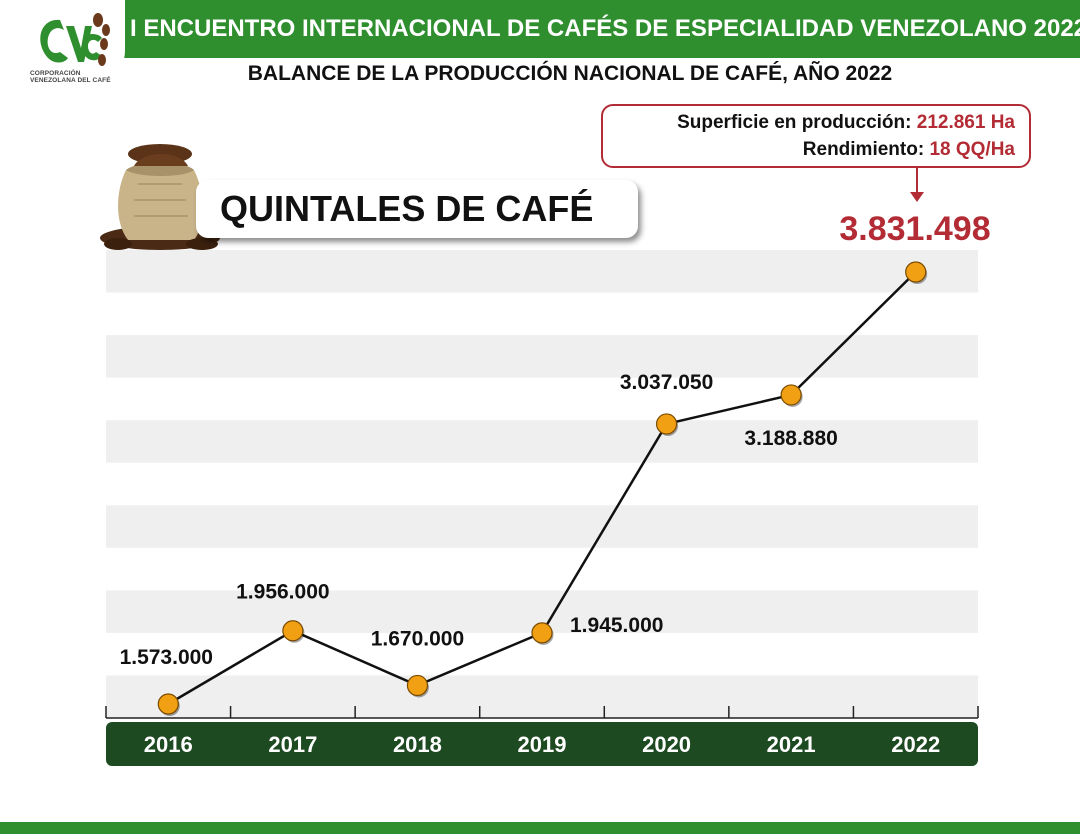 The height and width of the screenshot is (834, 1080). I want to click on highlight-value: 3.831.498, so click(915, 229).